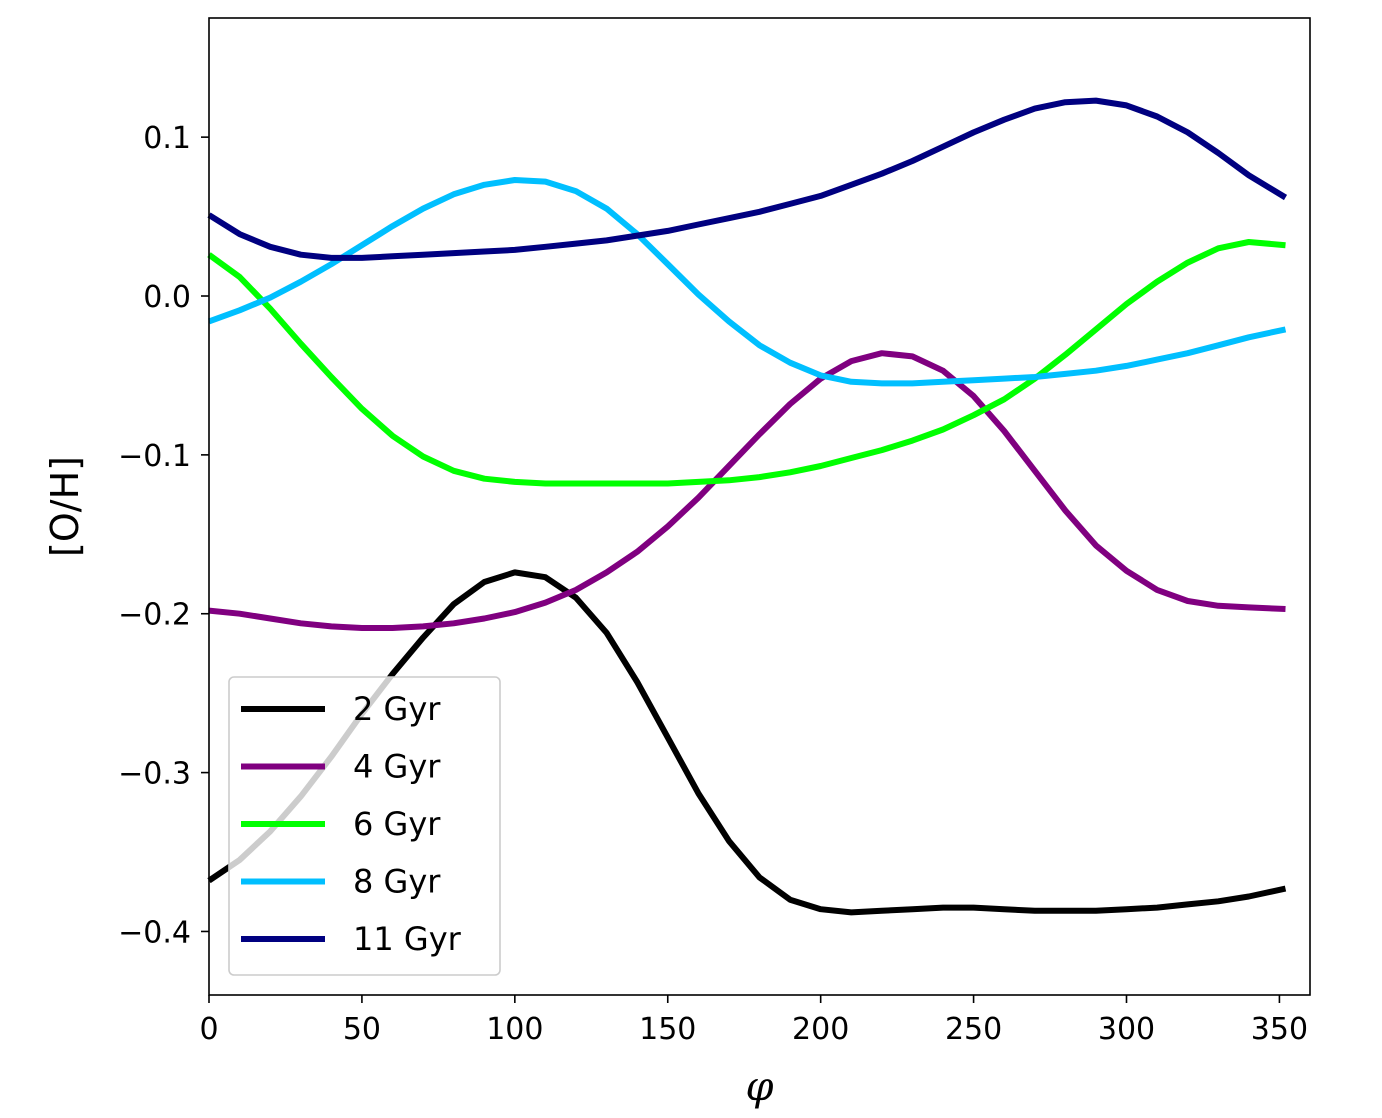 This screenshot has height=1118, width=1382. Describe the element at coordinates (208, 1029) in the screenshot. I see `x-tick-label: 0` at that location.